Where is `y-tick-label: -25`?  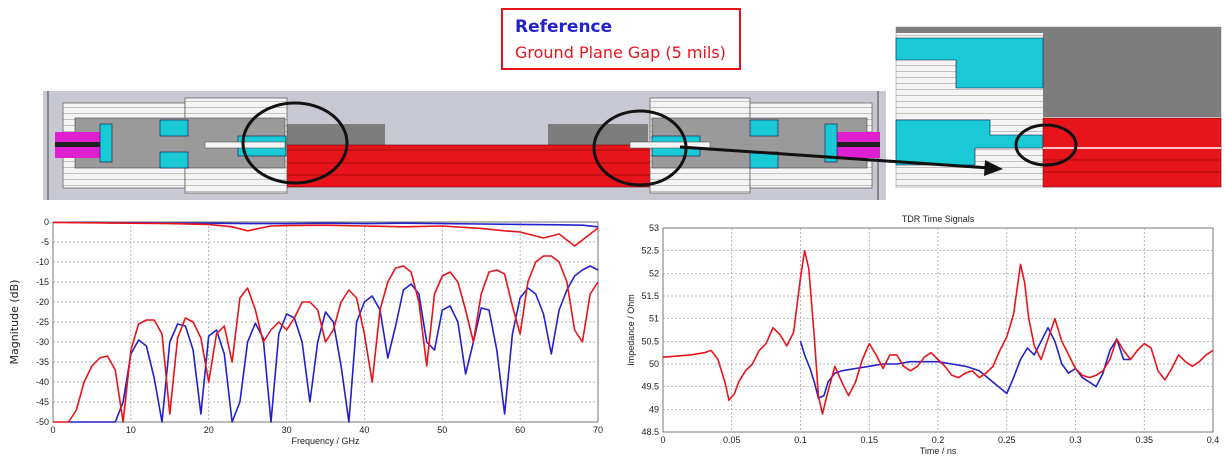 y-tick-label: -25 is located at coordinates (42, 322).